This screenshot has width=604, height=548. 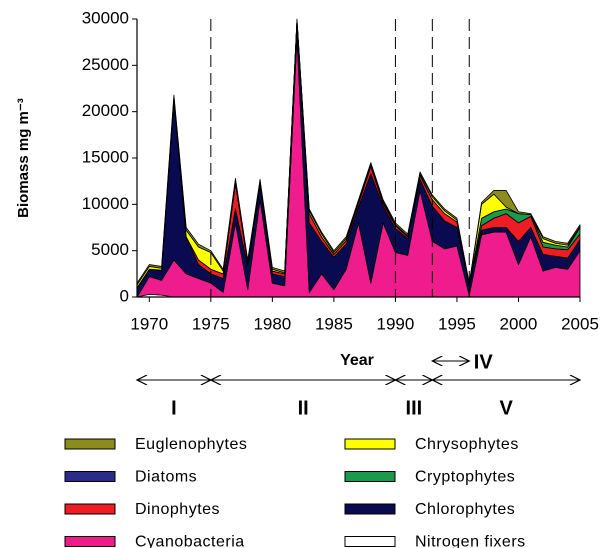 What do you see at coordinates (110, 249) in the screenshot?
I see `y-tick-label: 5000` at bounding box center [110, 249].